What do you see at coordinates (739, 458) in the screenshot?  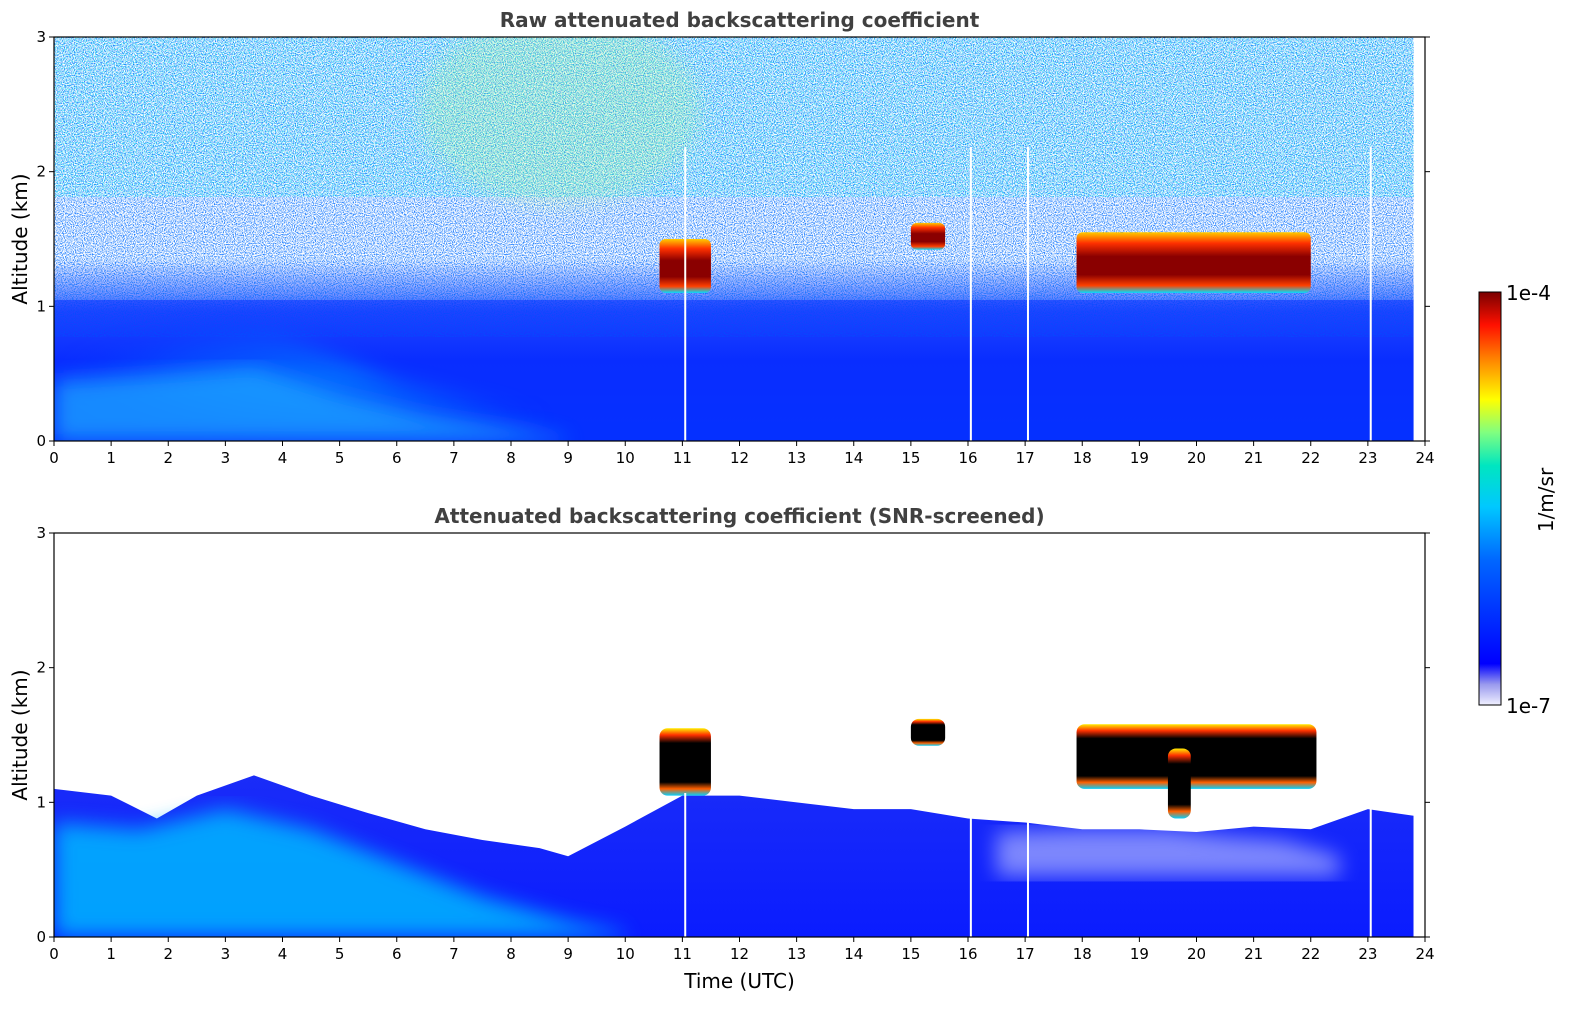 I see `top-x-tick-label: 12` at bounding box center [739, 458].